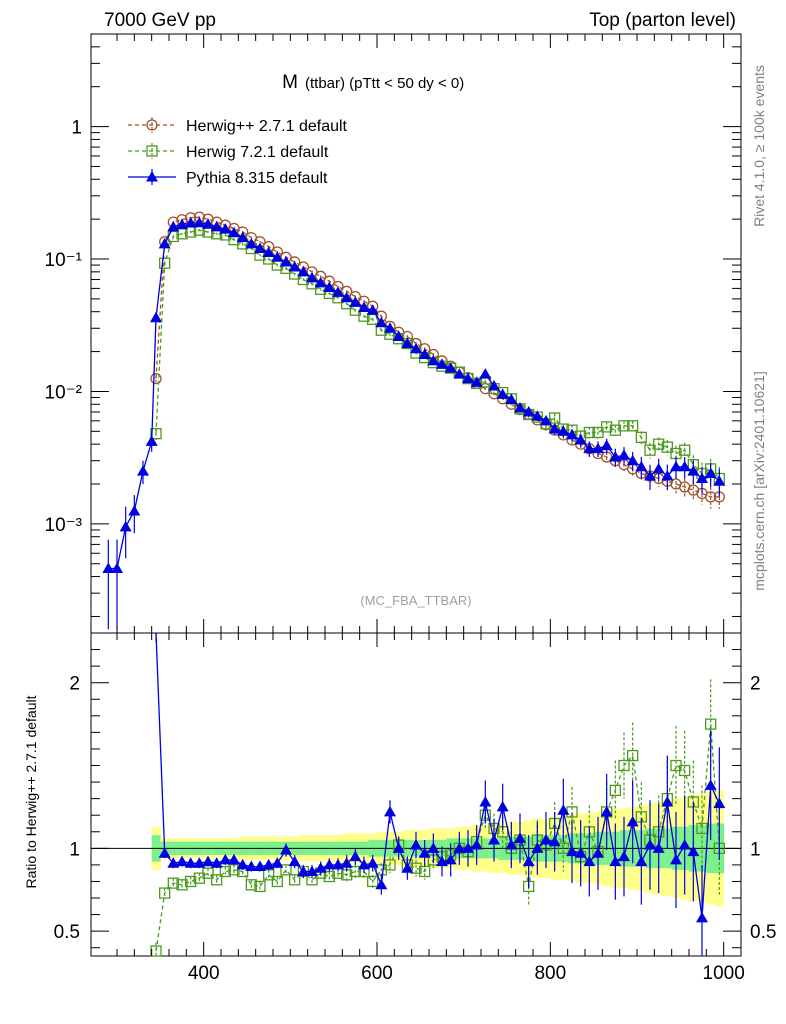 This screenshot has height=1024, width=786. Describe the element at coordinates (67, 932) in the screenshot. I see `y-tick-label: 0.5` at that location.